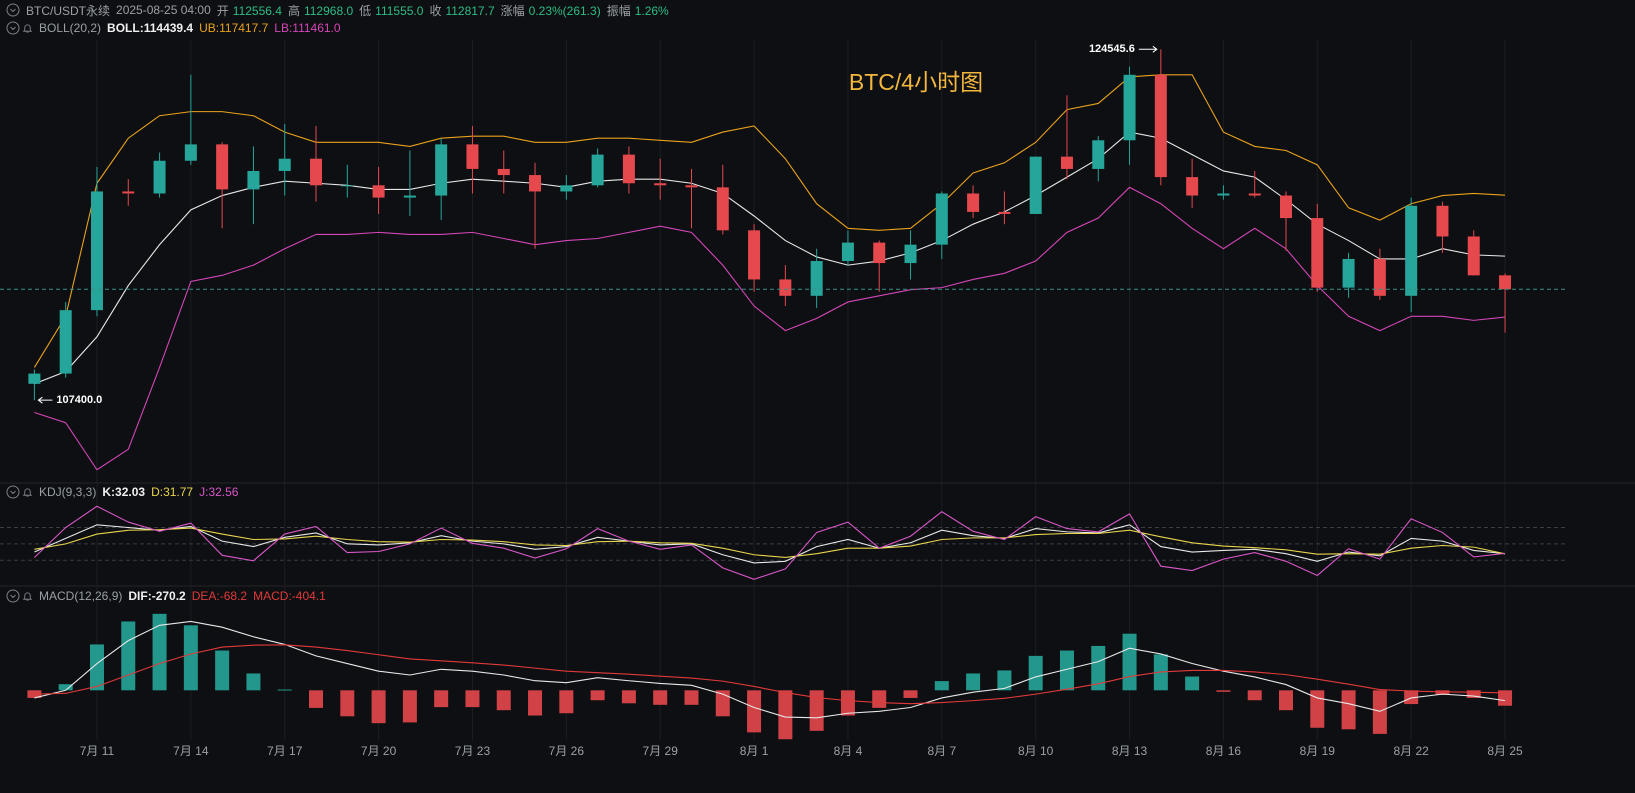 Image resolution: width=1635 pixels, height=793 pixels. Describe the element at coordinates (109, 492) in the screenshot. I see `legend-label: K:` at that location.